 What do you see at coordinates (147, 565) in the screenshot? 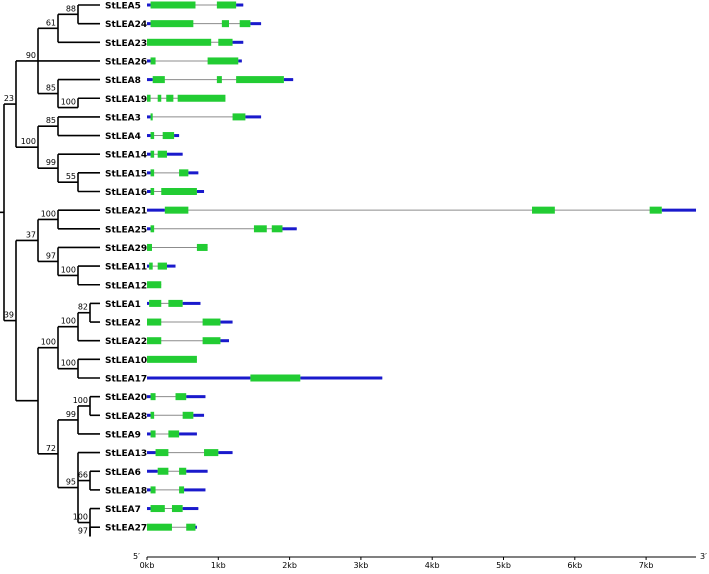
I see `axis-tick-label: 0kb` at bounding box center [147, 565].